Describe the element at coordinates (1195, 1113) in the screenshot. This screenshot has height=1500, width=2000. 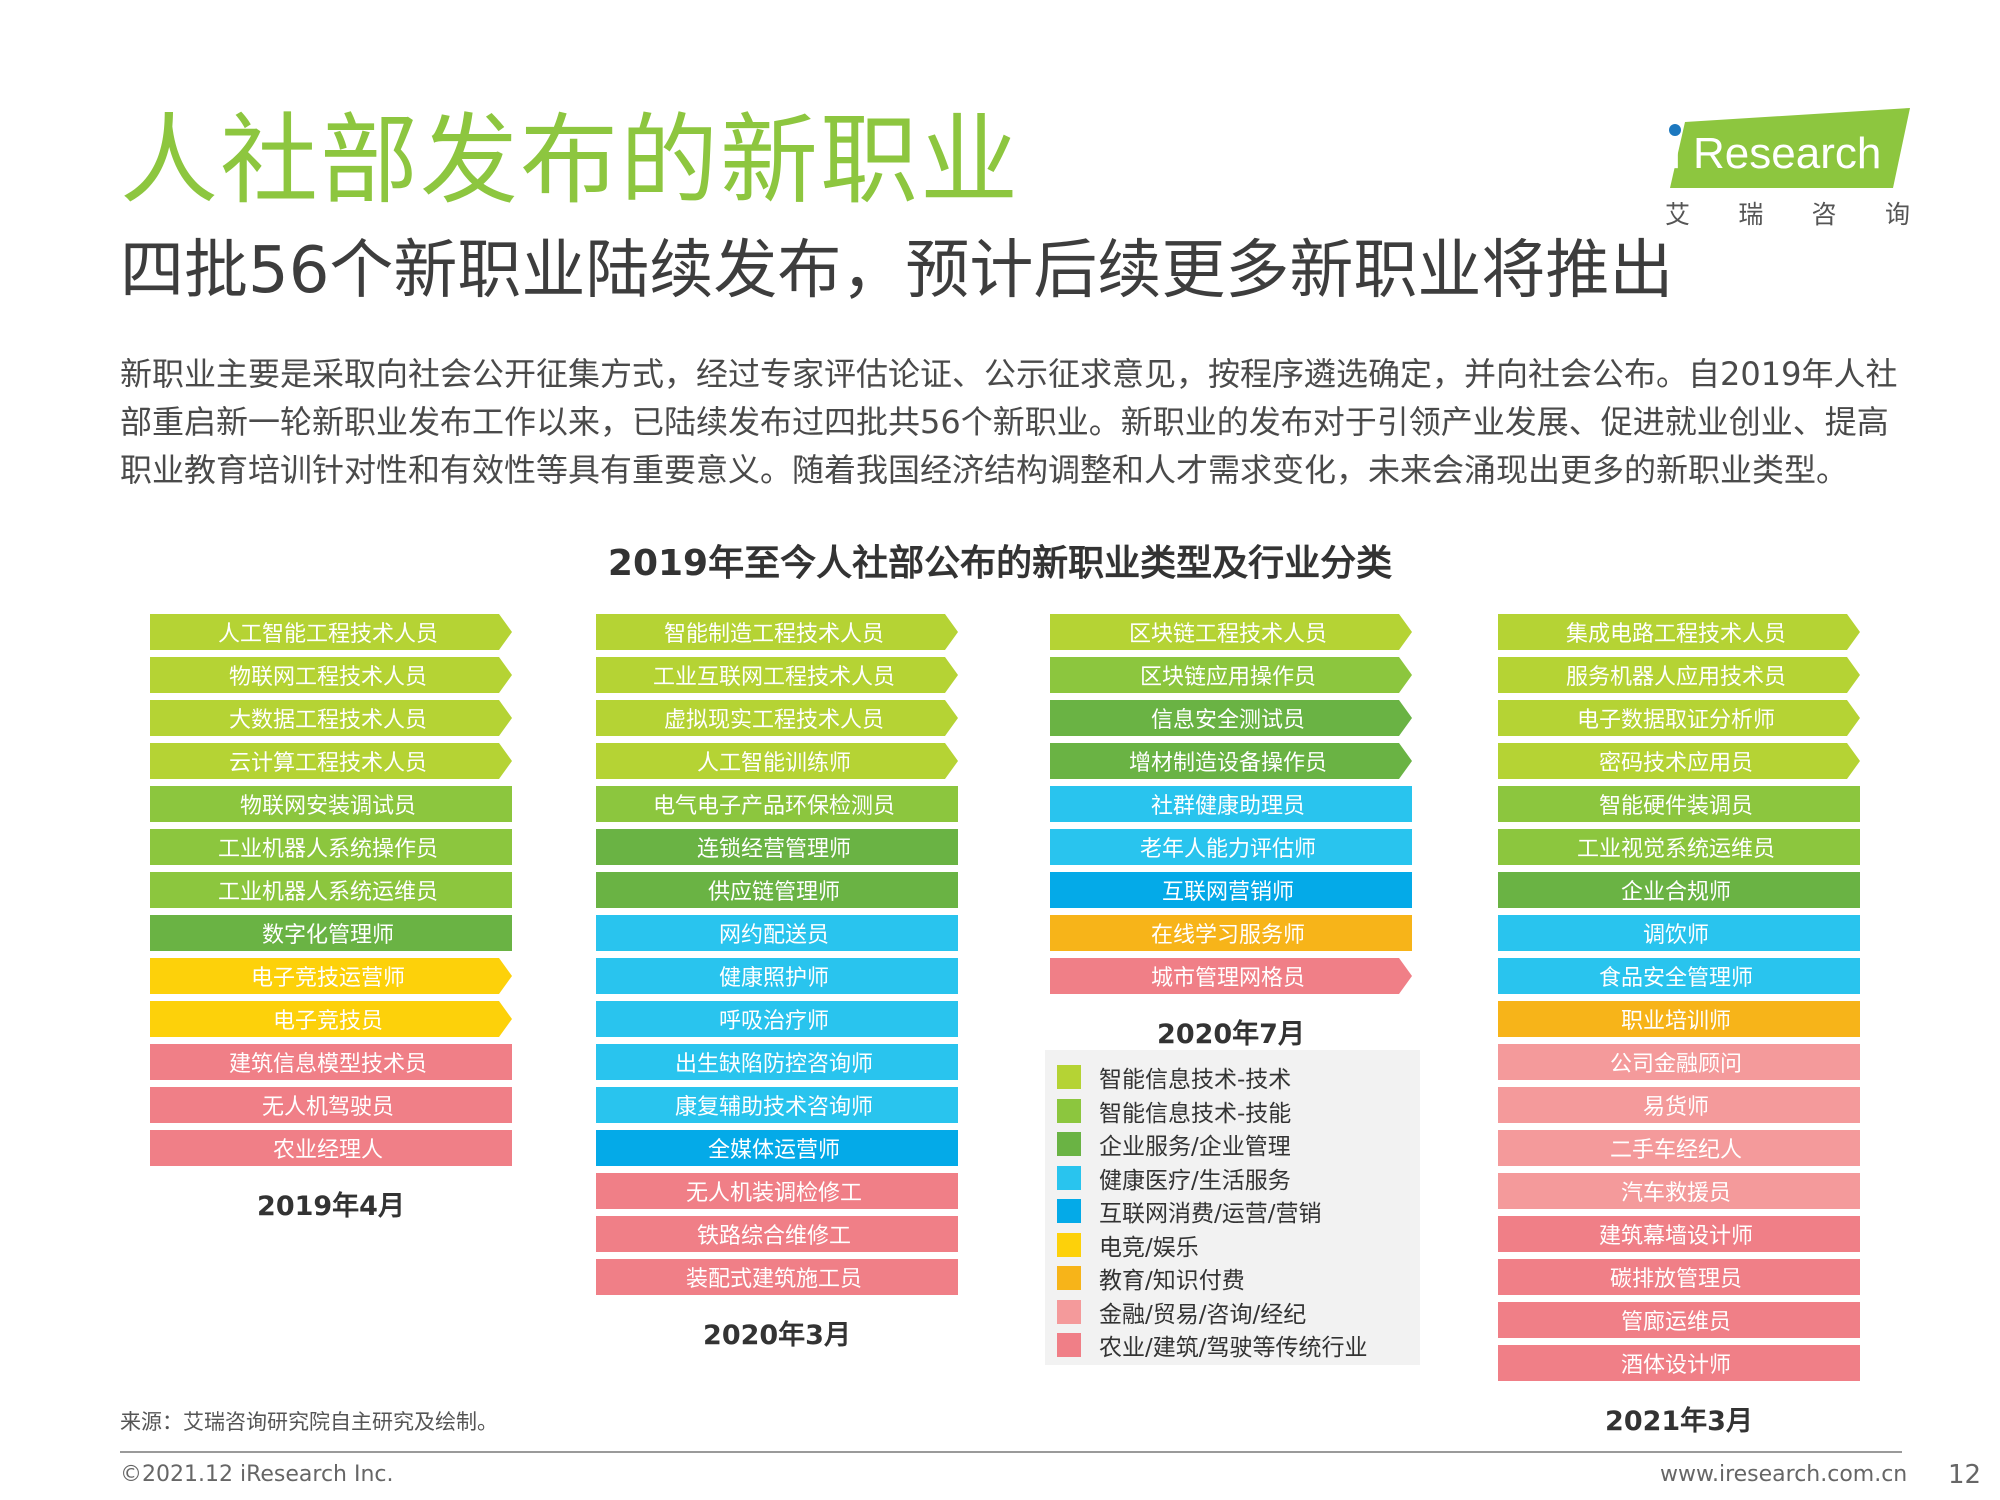
I see `legend-label: 智能信息技术-技能` at that location.